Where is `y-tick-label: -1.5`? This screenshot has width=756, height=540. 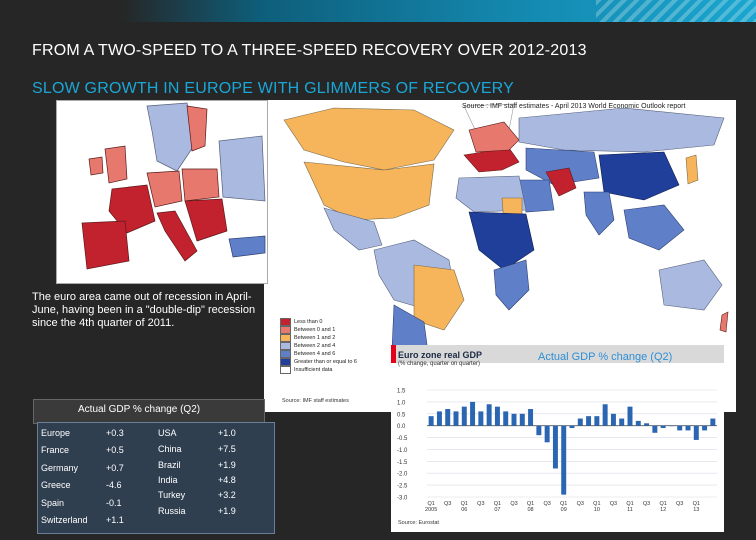
y-tick-label: -1.5 is located at coordinates (402, 463).